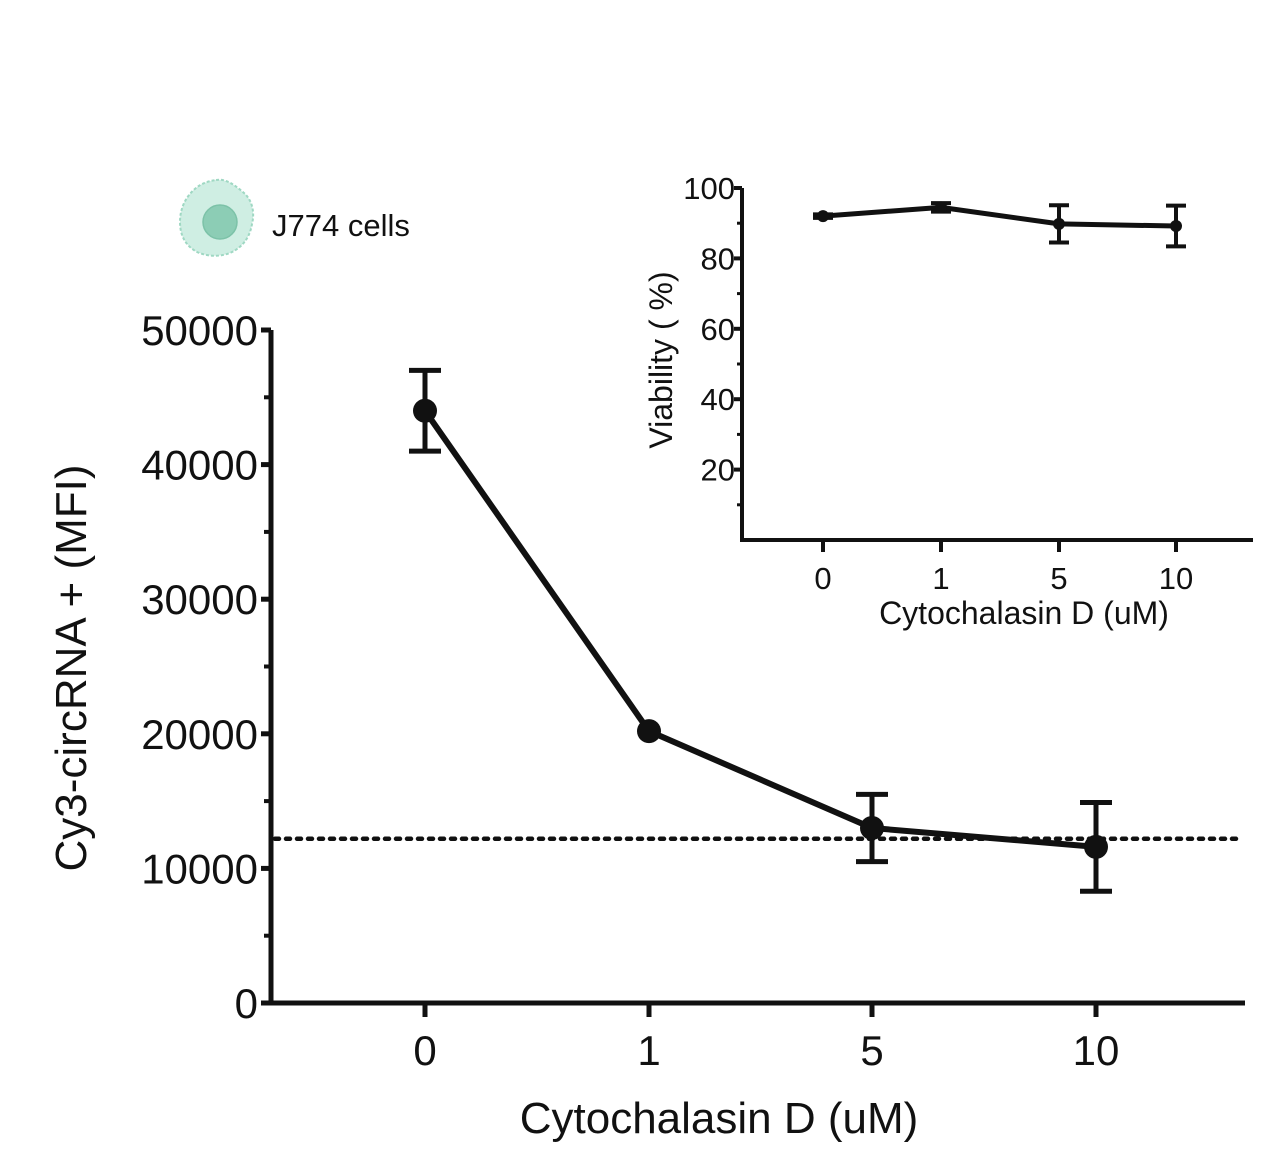 This screenshot has width=1281, height=1162. I want to click on main-x-axis-title: Cytochalasin D (uM), so click(719, 1118).